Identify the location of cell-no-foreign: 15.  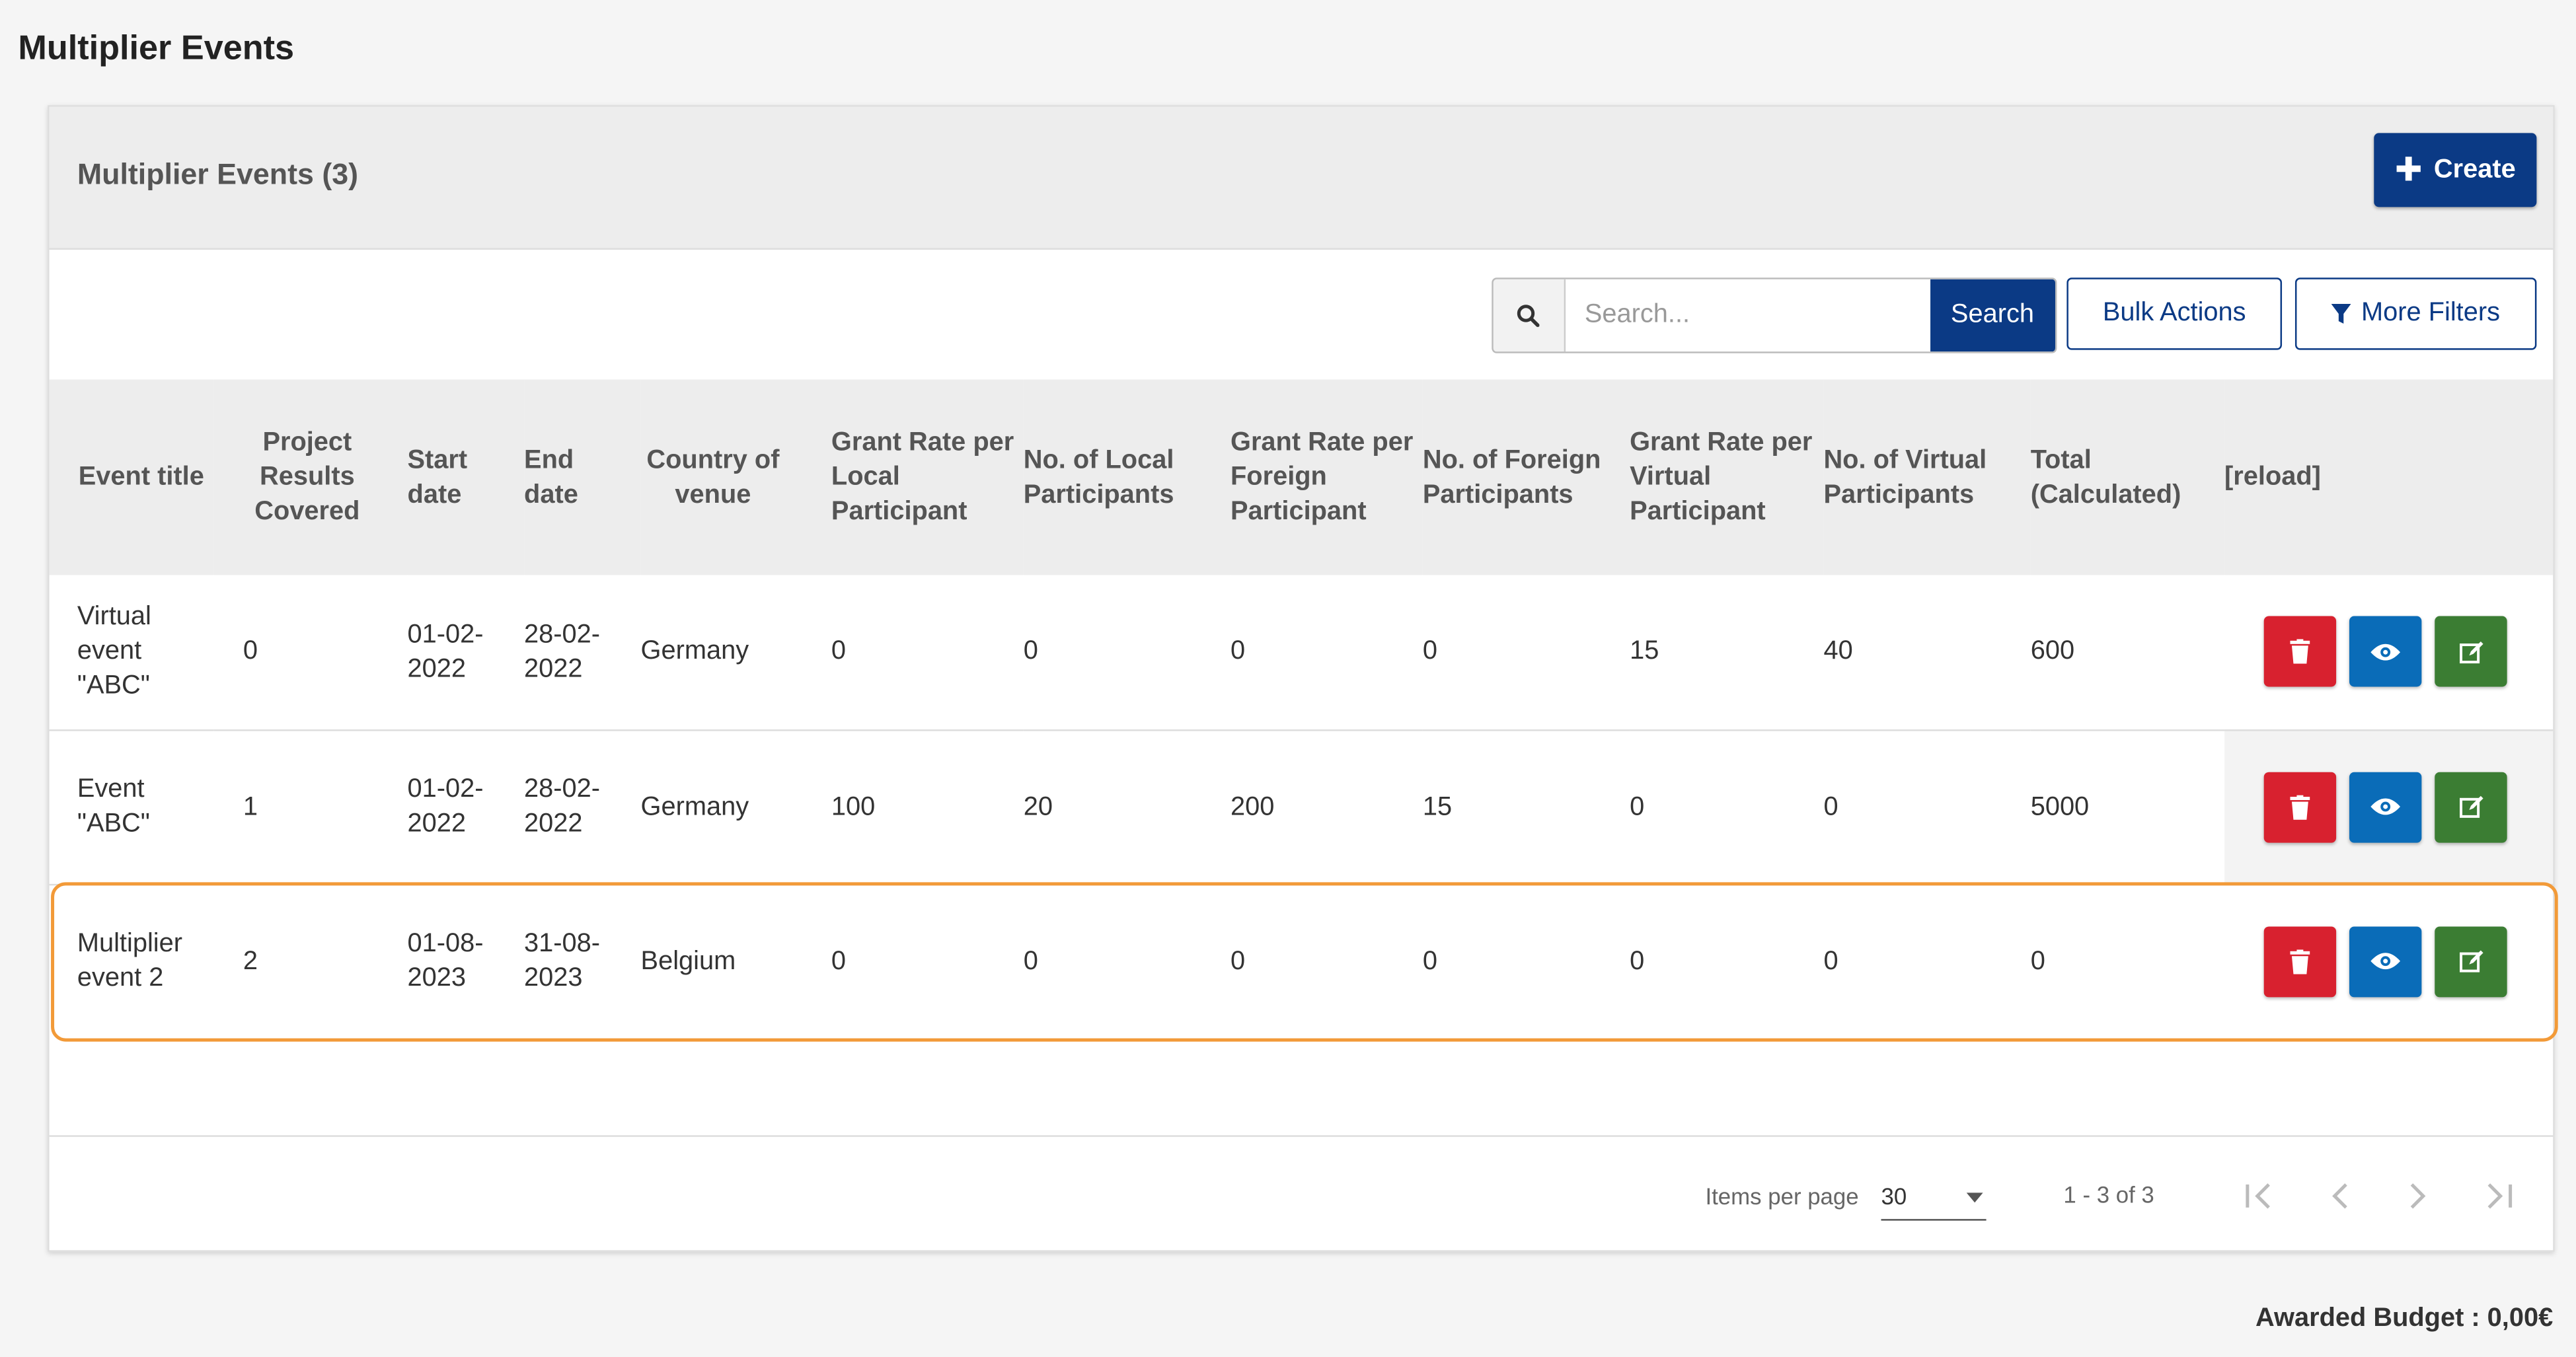
(1437, 807).